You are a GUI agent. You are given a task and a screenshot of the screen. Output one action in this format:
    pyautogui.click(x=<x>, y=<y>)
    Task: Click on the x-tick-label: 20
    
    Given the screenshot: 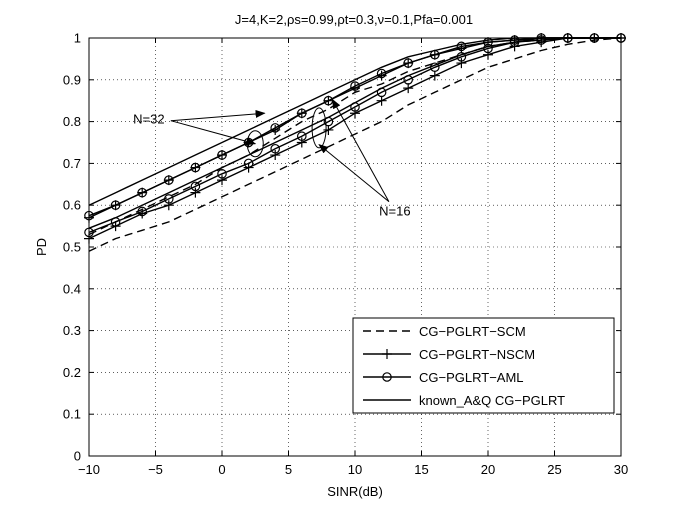 What is the action you would take?
    pyautogui.click(x=488, y=469)
    